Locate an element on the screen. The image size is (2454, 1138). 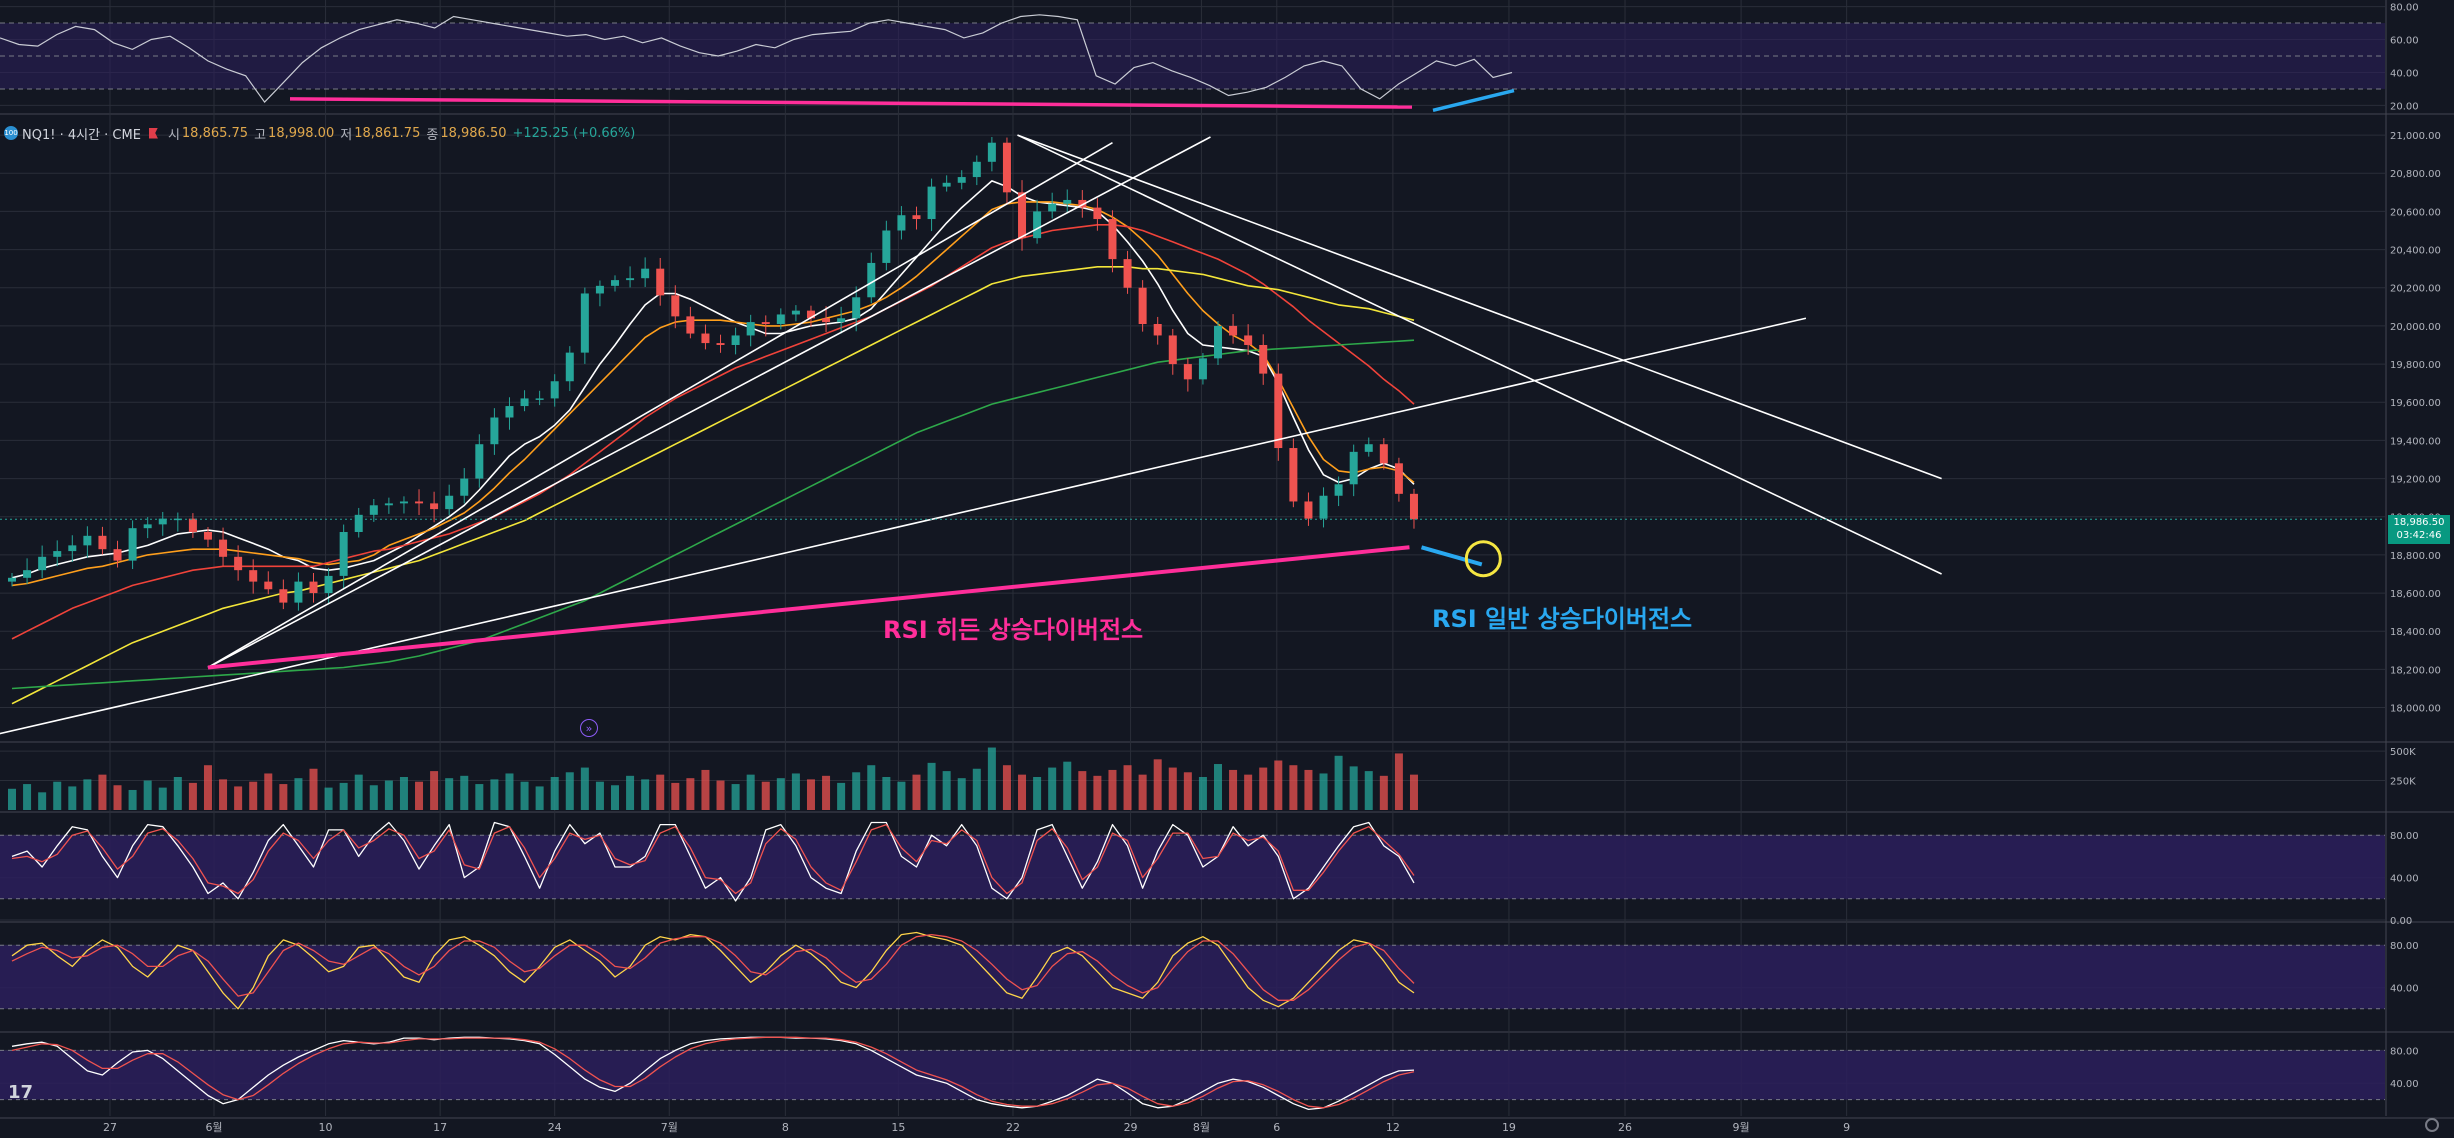
y-tick-label: 19,400.00 is located at coordinates (2415, 441).